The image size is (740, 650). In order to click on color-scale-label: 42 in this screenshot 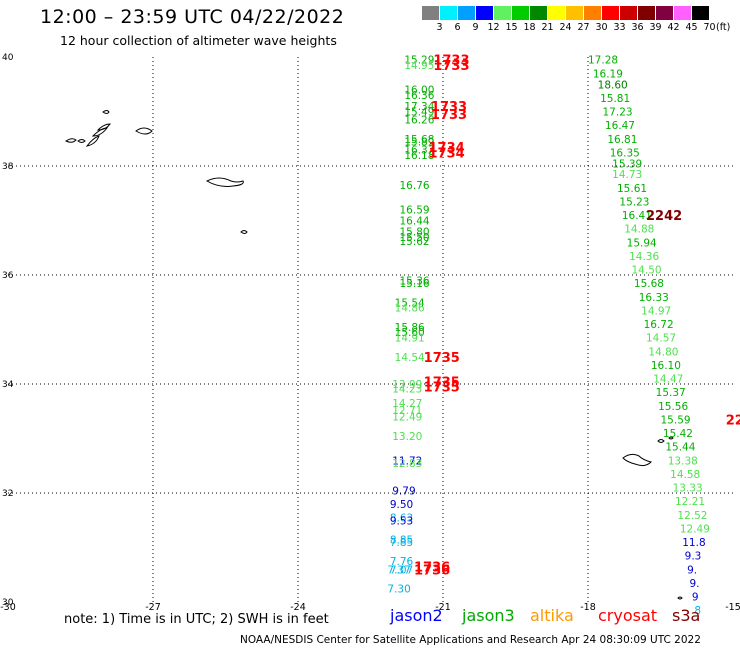, I will do `click(673, 27)`.